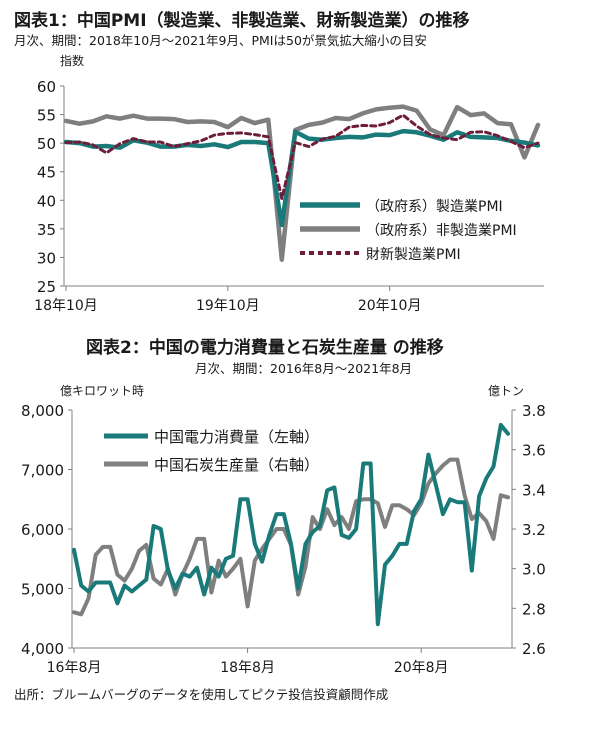 This screenshot has height=754, width=594. What do you see at coordinates (421, 668) in the screenshot?
I see `chart2-x-tick-label: 20年8月` at bounding box center [421, 668].